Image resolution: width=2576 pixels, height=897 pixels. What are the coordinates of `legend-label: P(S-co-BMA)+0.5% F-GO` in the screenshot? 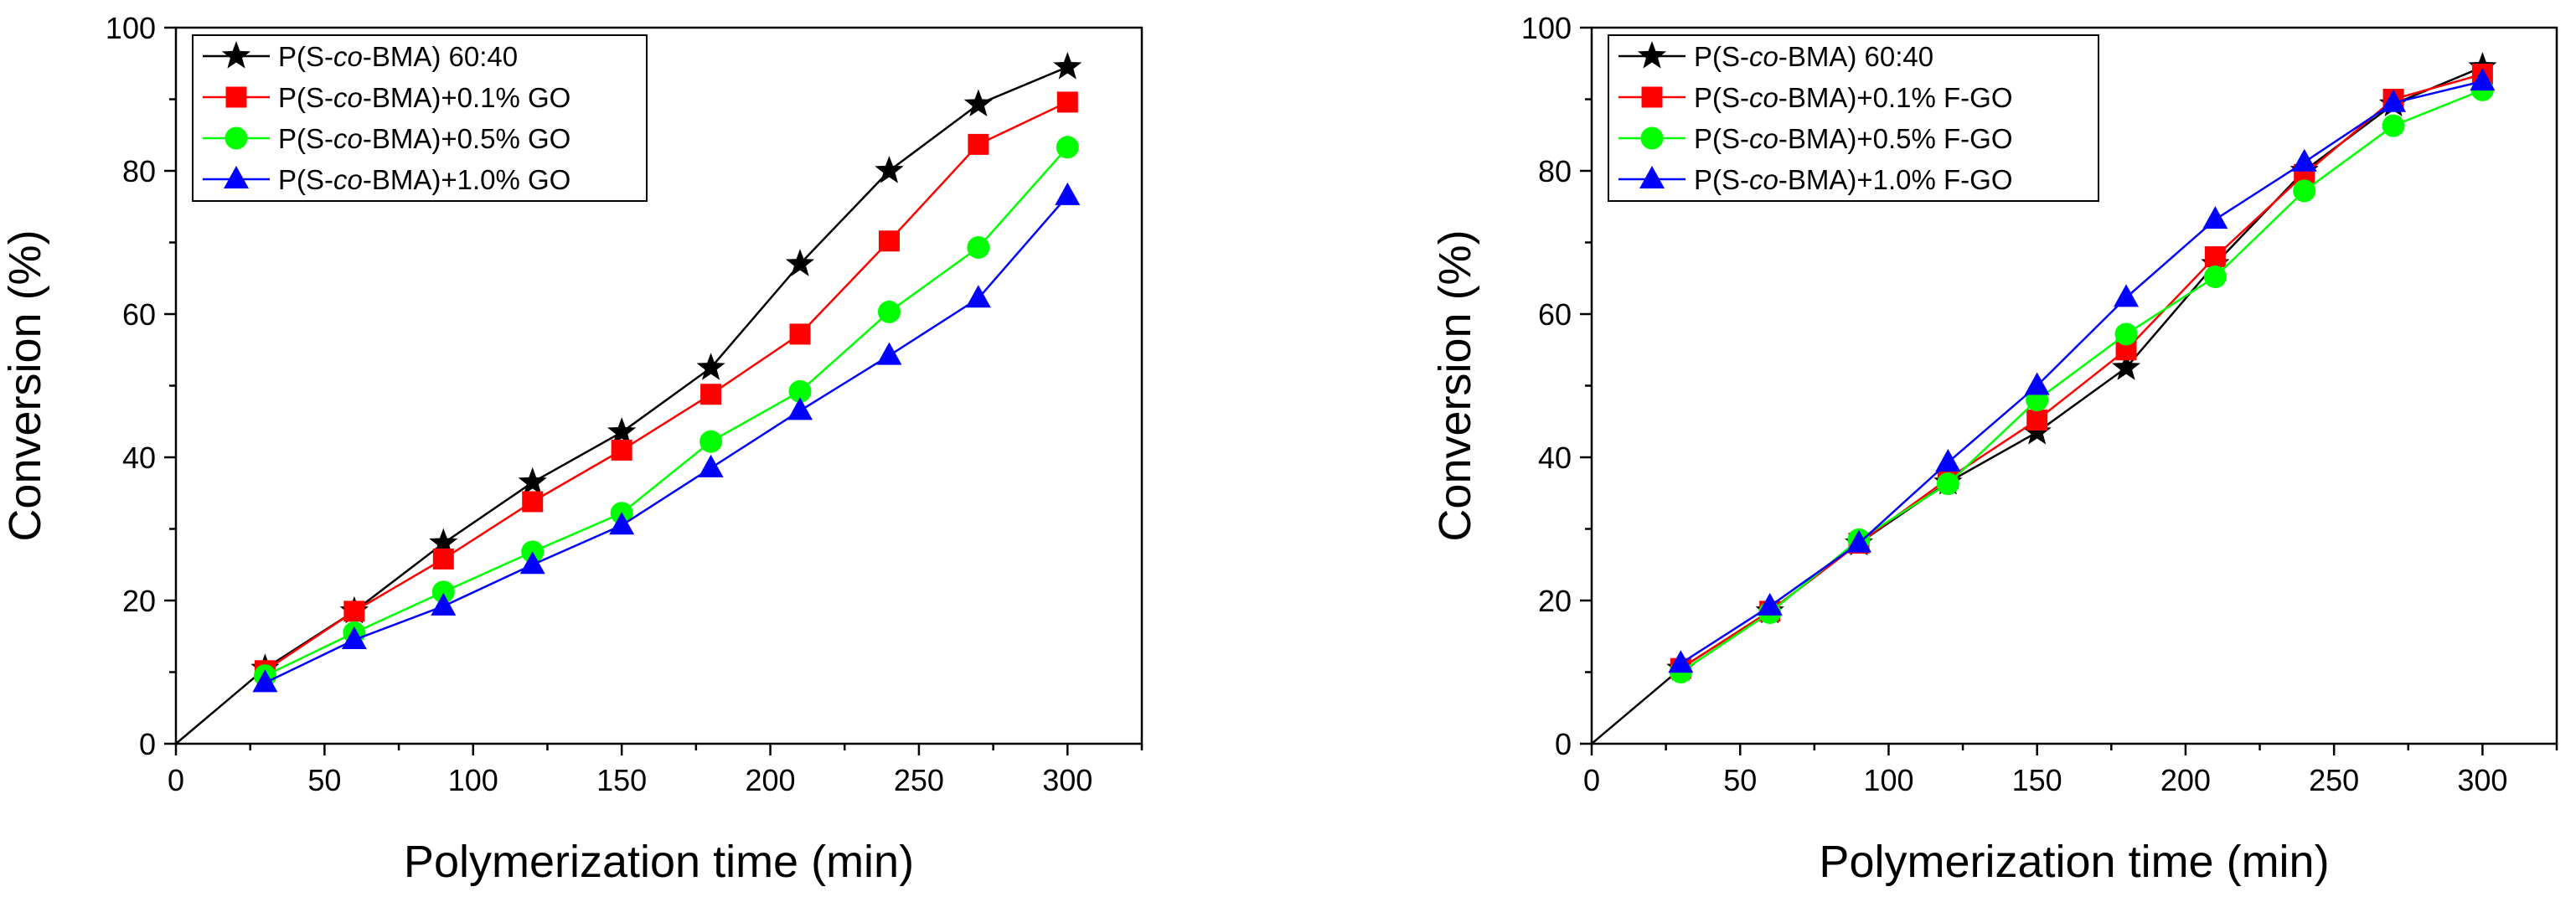 It's located at (1853, 138).